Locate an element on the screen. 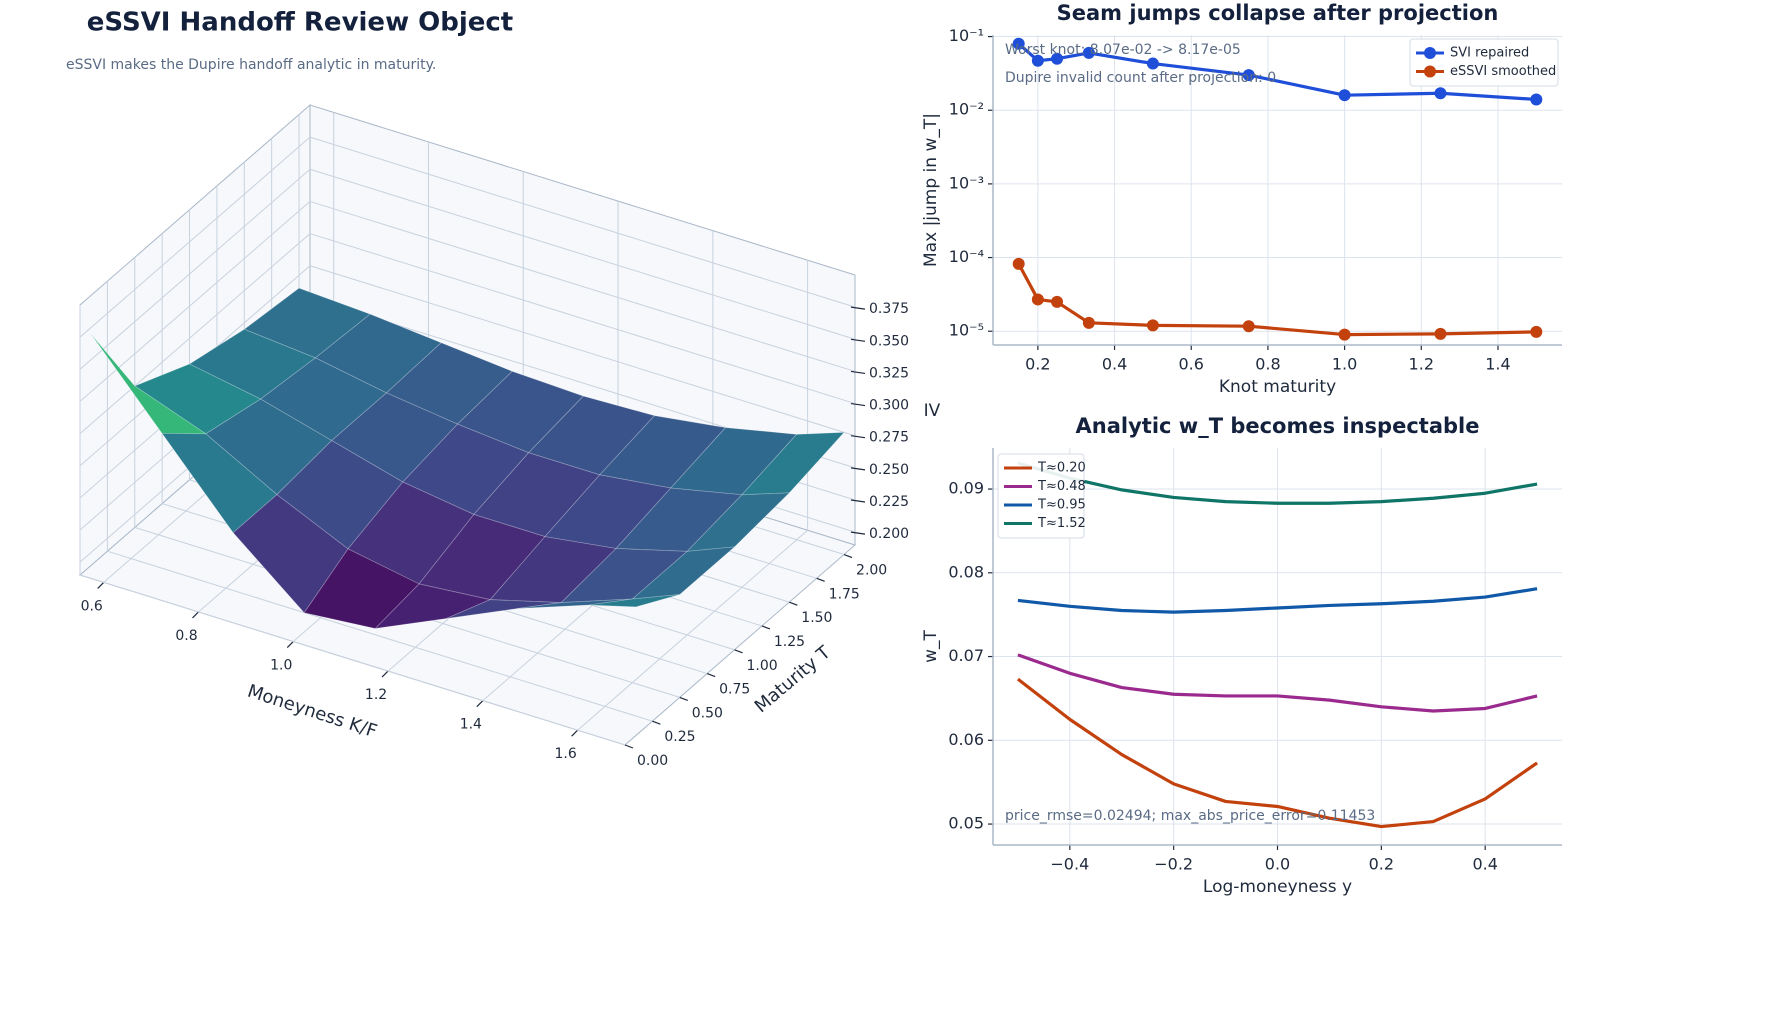 Image resolution: width=1778 pixels, height=1022 pixels. y-tick-label: 0.25 is located at coordinates (679, 737).